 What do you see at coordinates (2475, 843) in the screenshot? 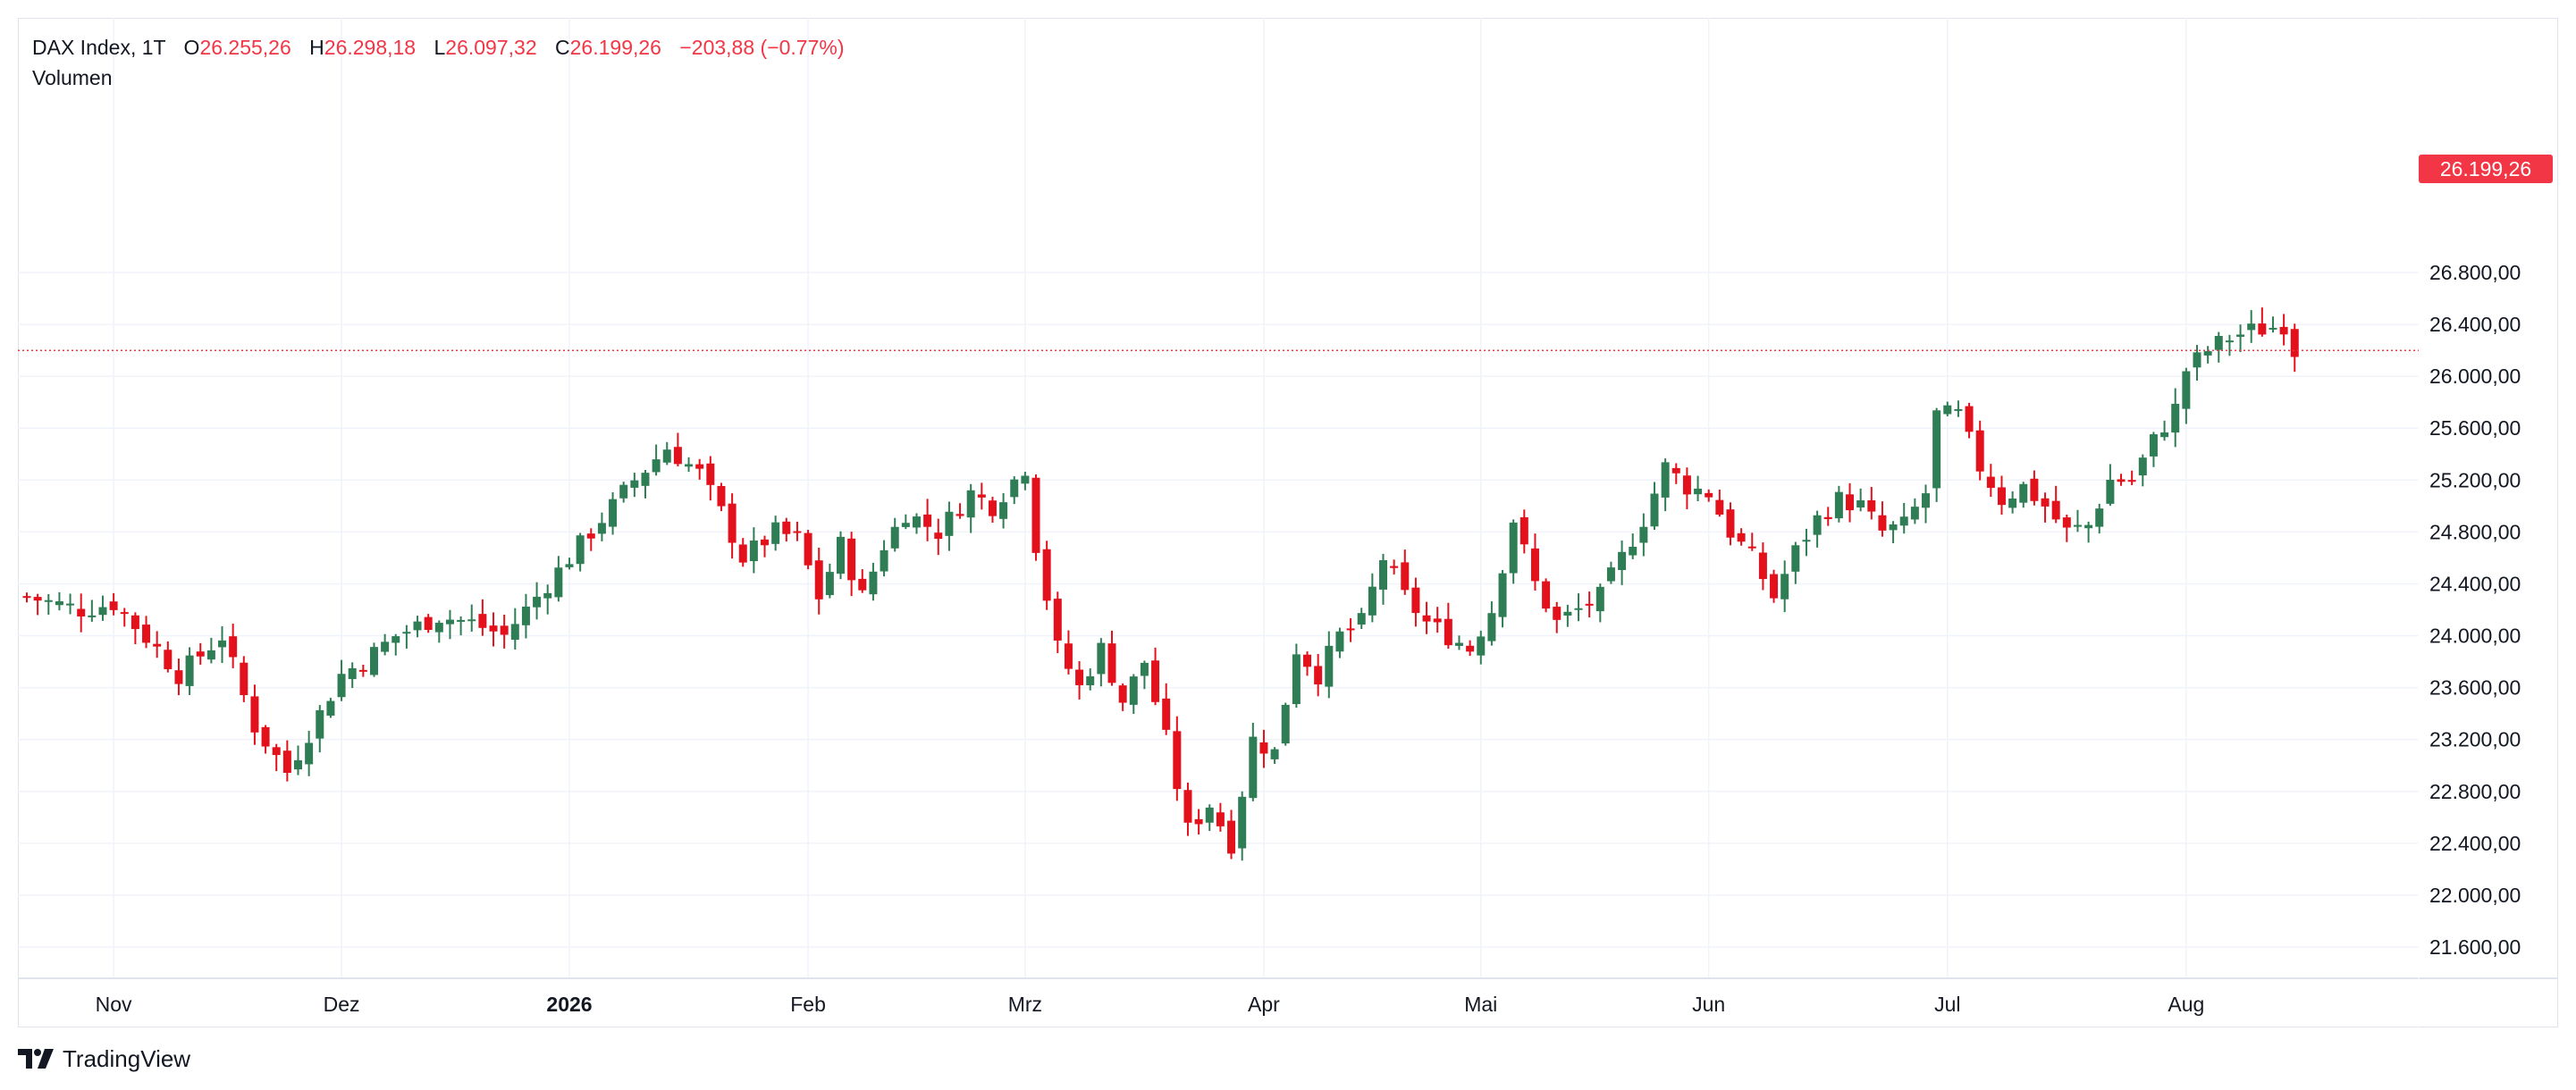
I see `y-tick-label: 22.400,00` at bounding box center [2475, 843].